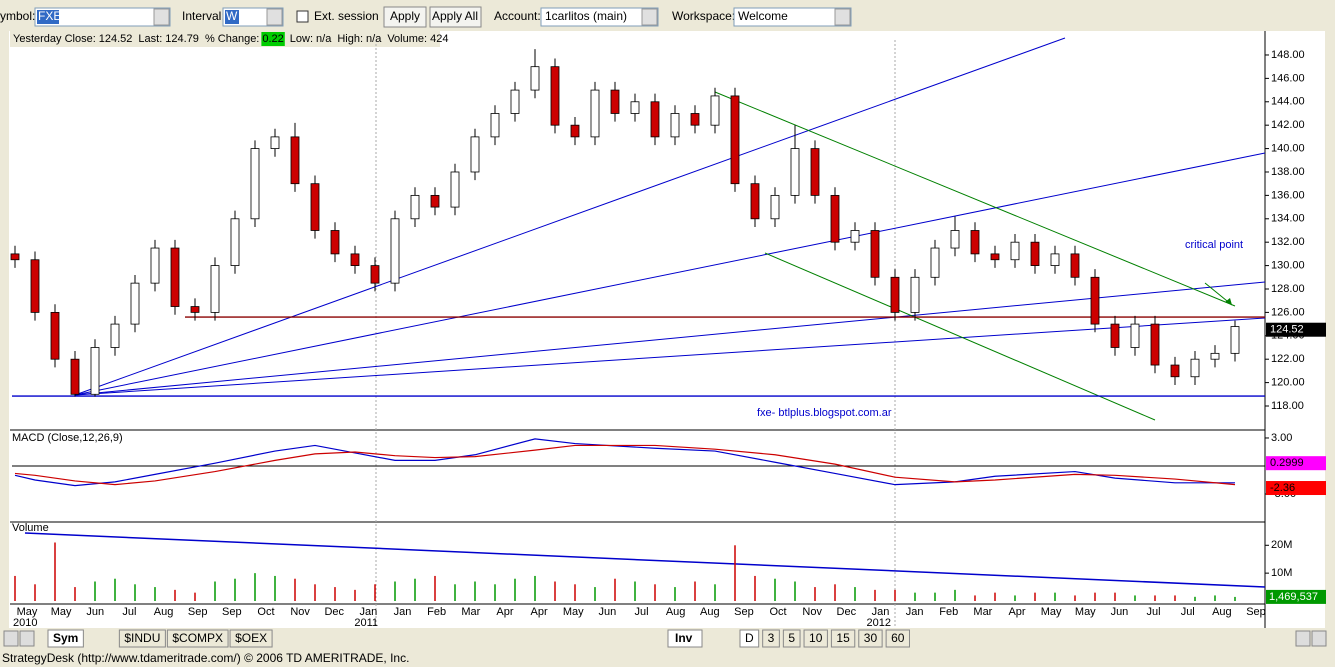 This screenshot has height=667, width=1335. Describe the element at coordinates (599, 17) in the screenshot. I see `account-box` at that location.